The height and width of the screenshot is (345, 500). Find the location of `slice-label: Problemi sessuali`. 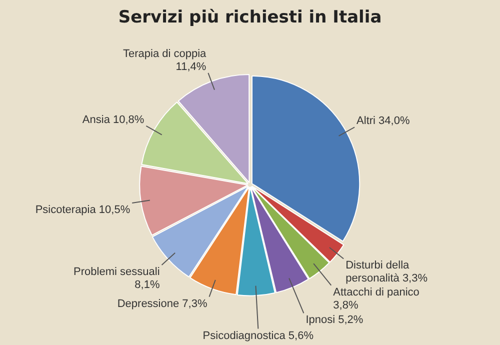

slice-label: Problemi sessuali is located at coordinates (117, 272).